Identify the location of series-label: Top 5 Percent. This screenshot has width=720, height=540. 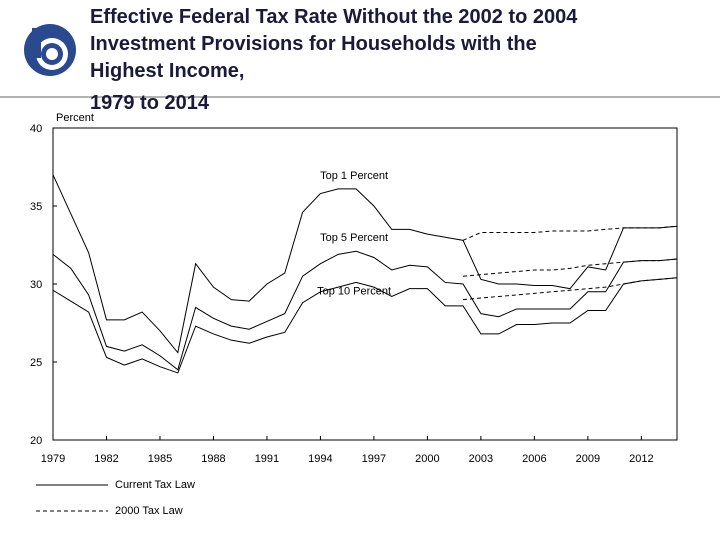
(354, 238).